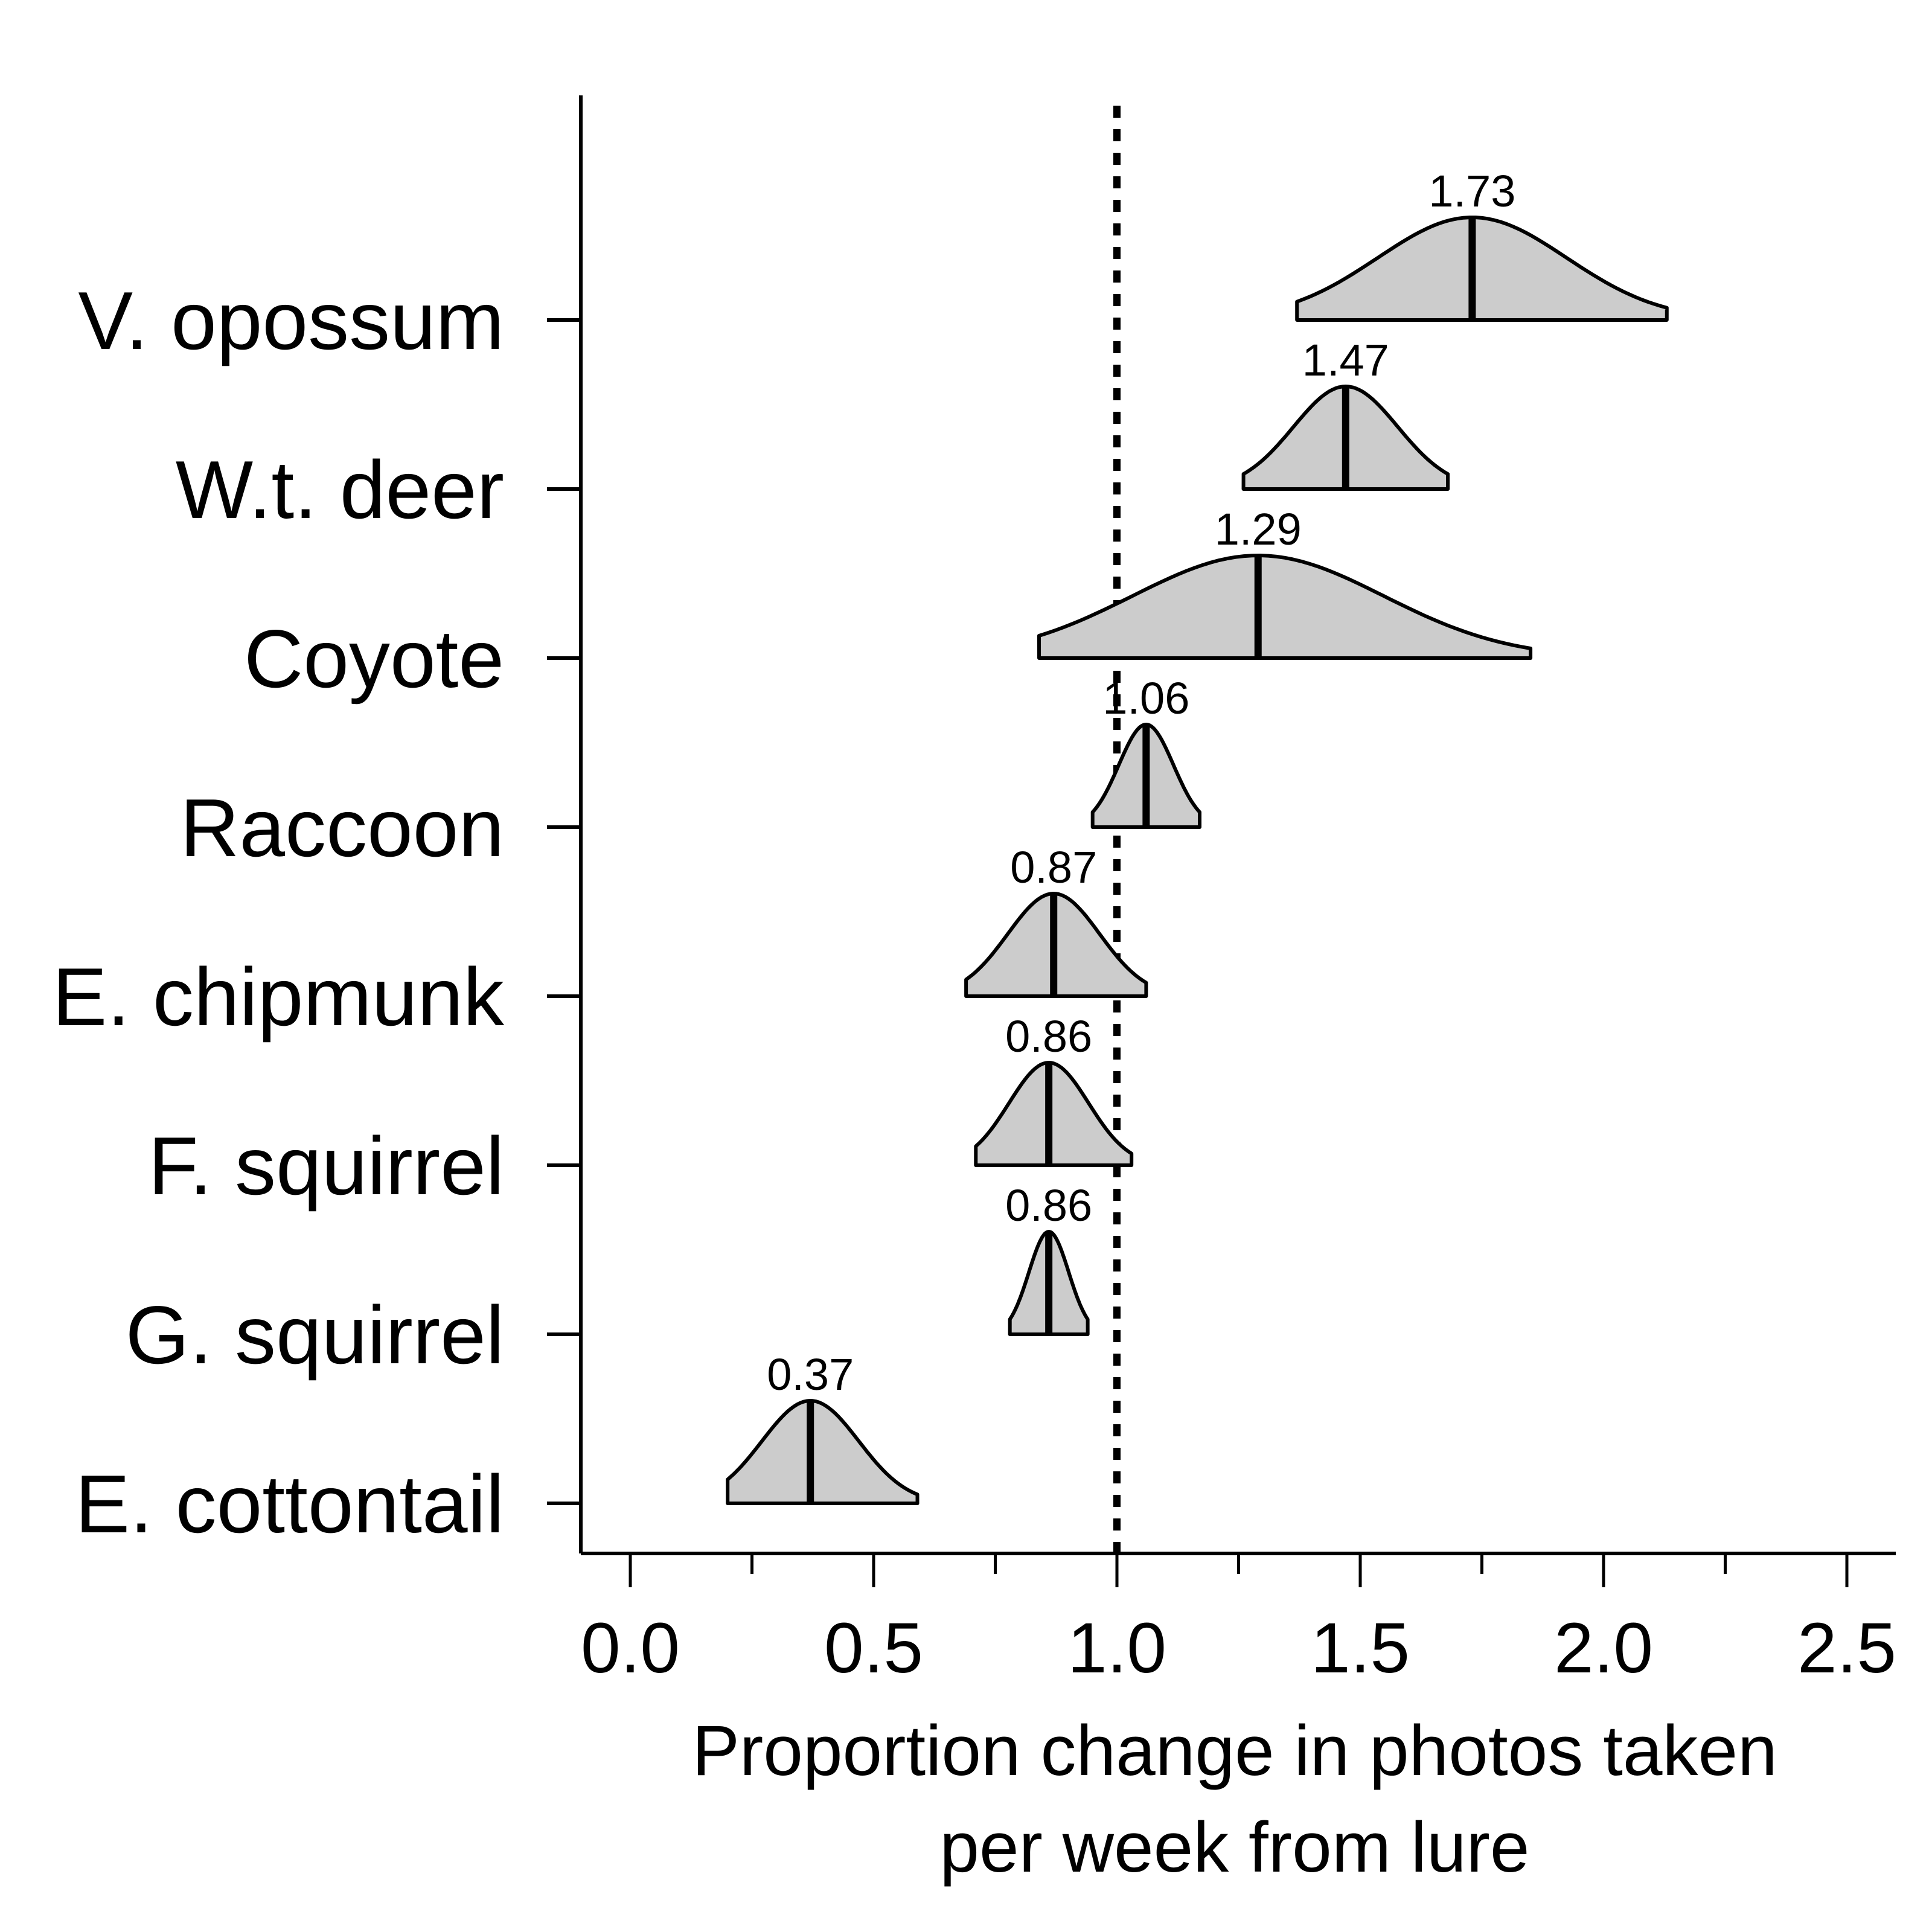 Image resolution: width=1932 pixels, height=1932 pixels. What do you see at coordinates (327, 1166) in the screenshot?
I see `species-label: F. squirrel` at bounding box center [327, 1166].